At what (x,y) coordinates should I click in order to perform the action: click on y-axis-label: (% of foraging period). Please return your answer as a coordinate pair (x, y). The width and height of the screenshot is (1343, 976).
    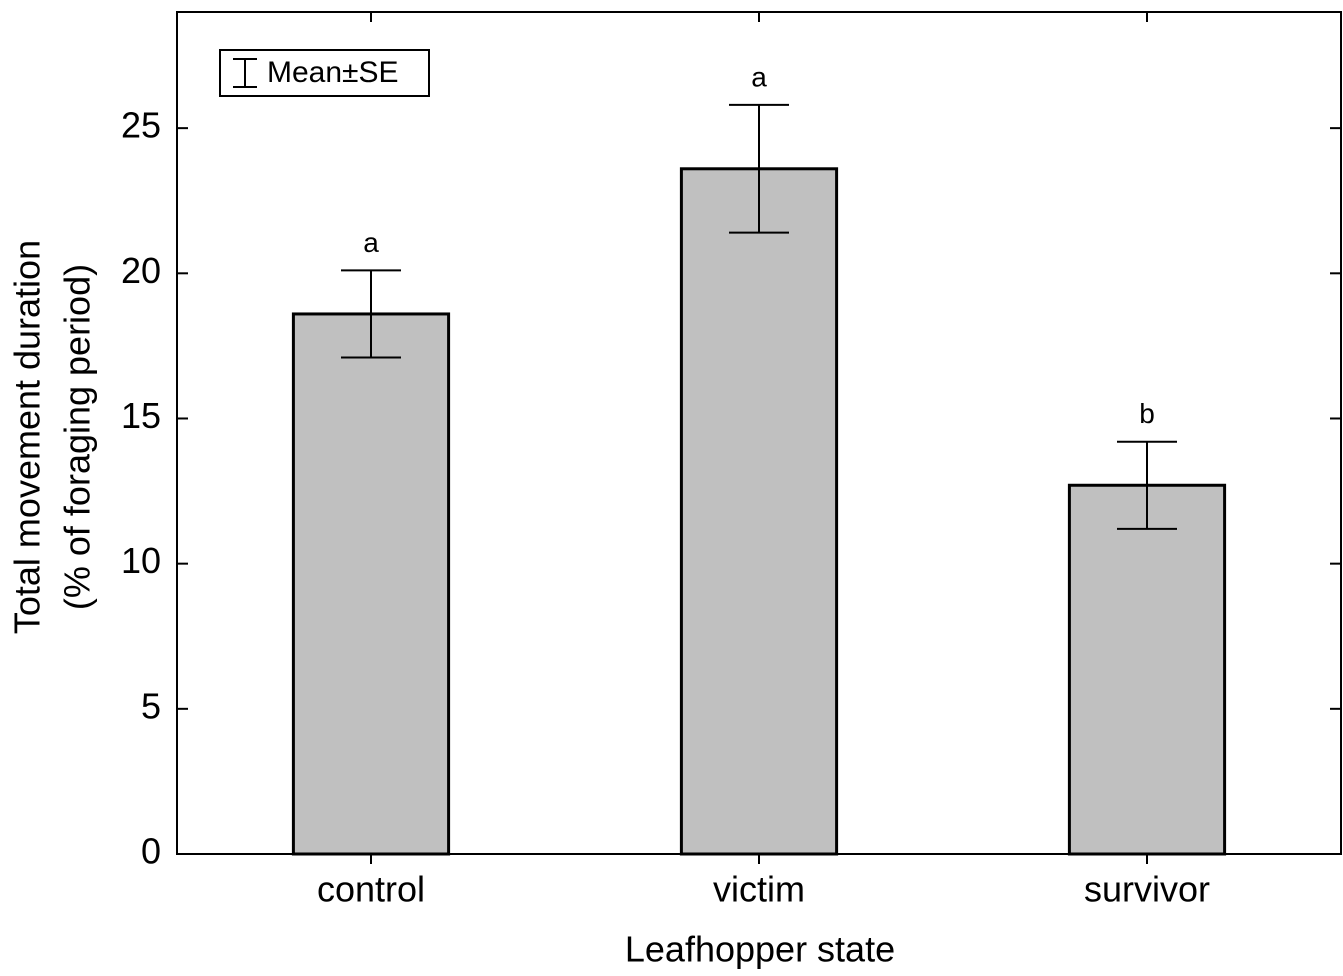
    Looking at the image, I should click on (77, 437).